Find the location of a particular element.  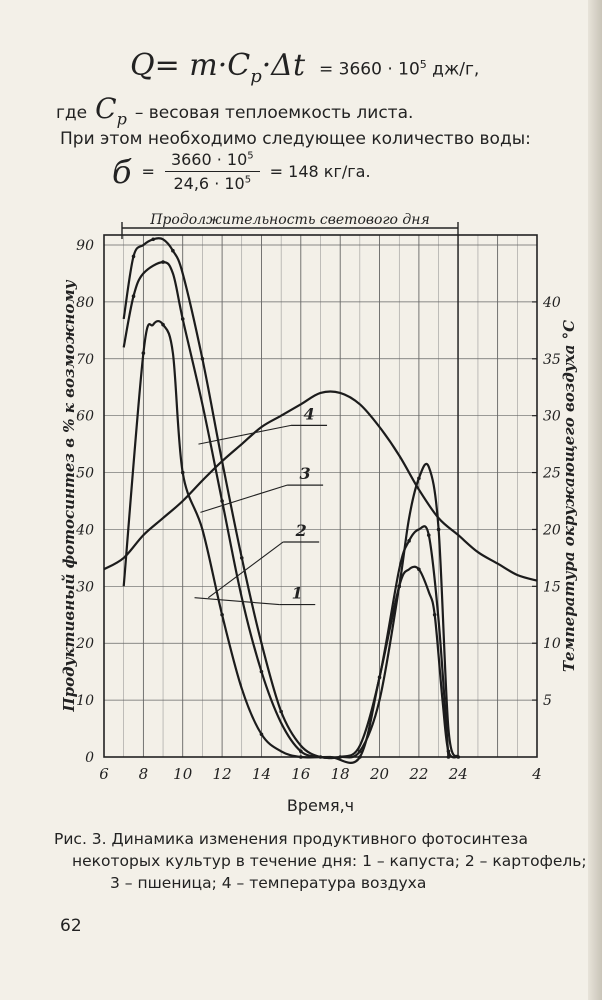

water-formula: б = 3660 · 105 24,6 · 105 = 148 кг/га. is located at coordinates (241, 171).